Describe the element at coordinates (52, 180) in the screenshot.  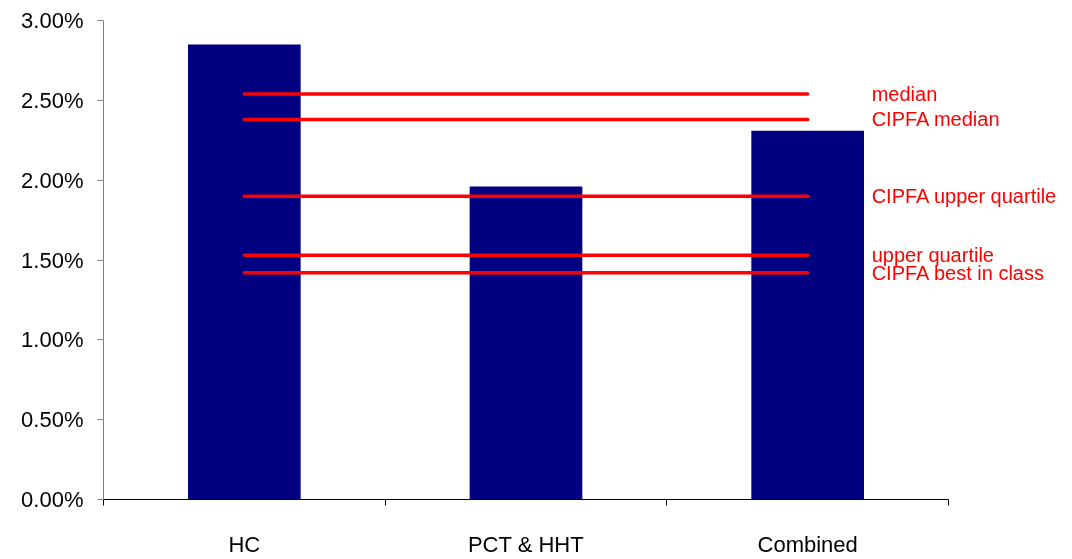
I see `y-tick-label: 2.00%` at that location.